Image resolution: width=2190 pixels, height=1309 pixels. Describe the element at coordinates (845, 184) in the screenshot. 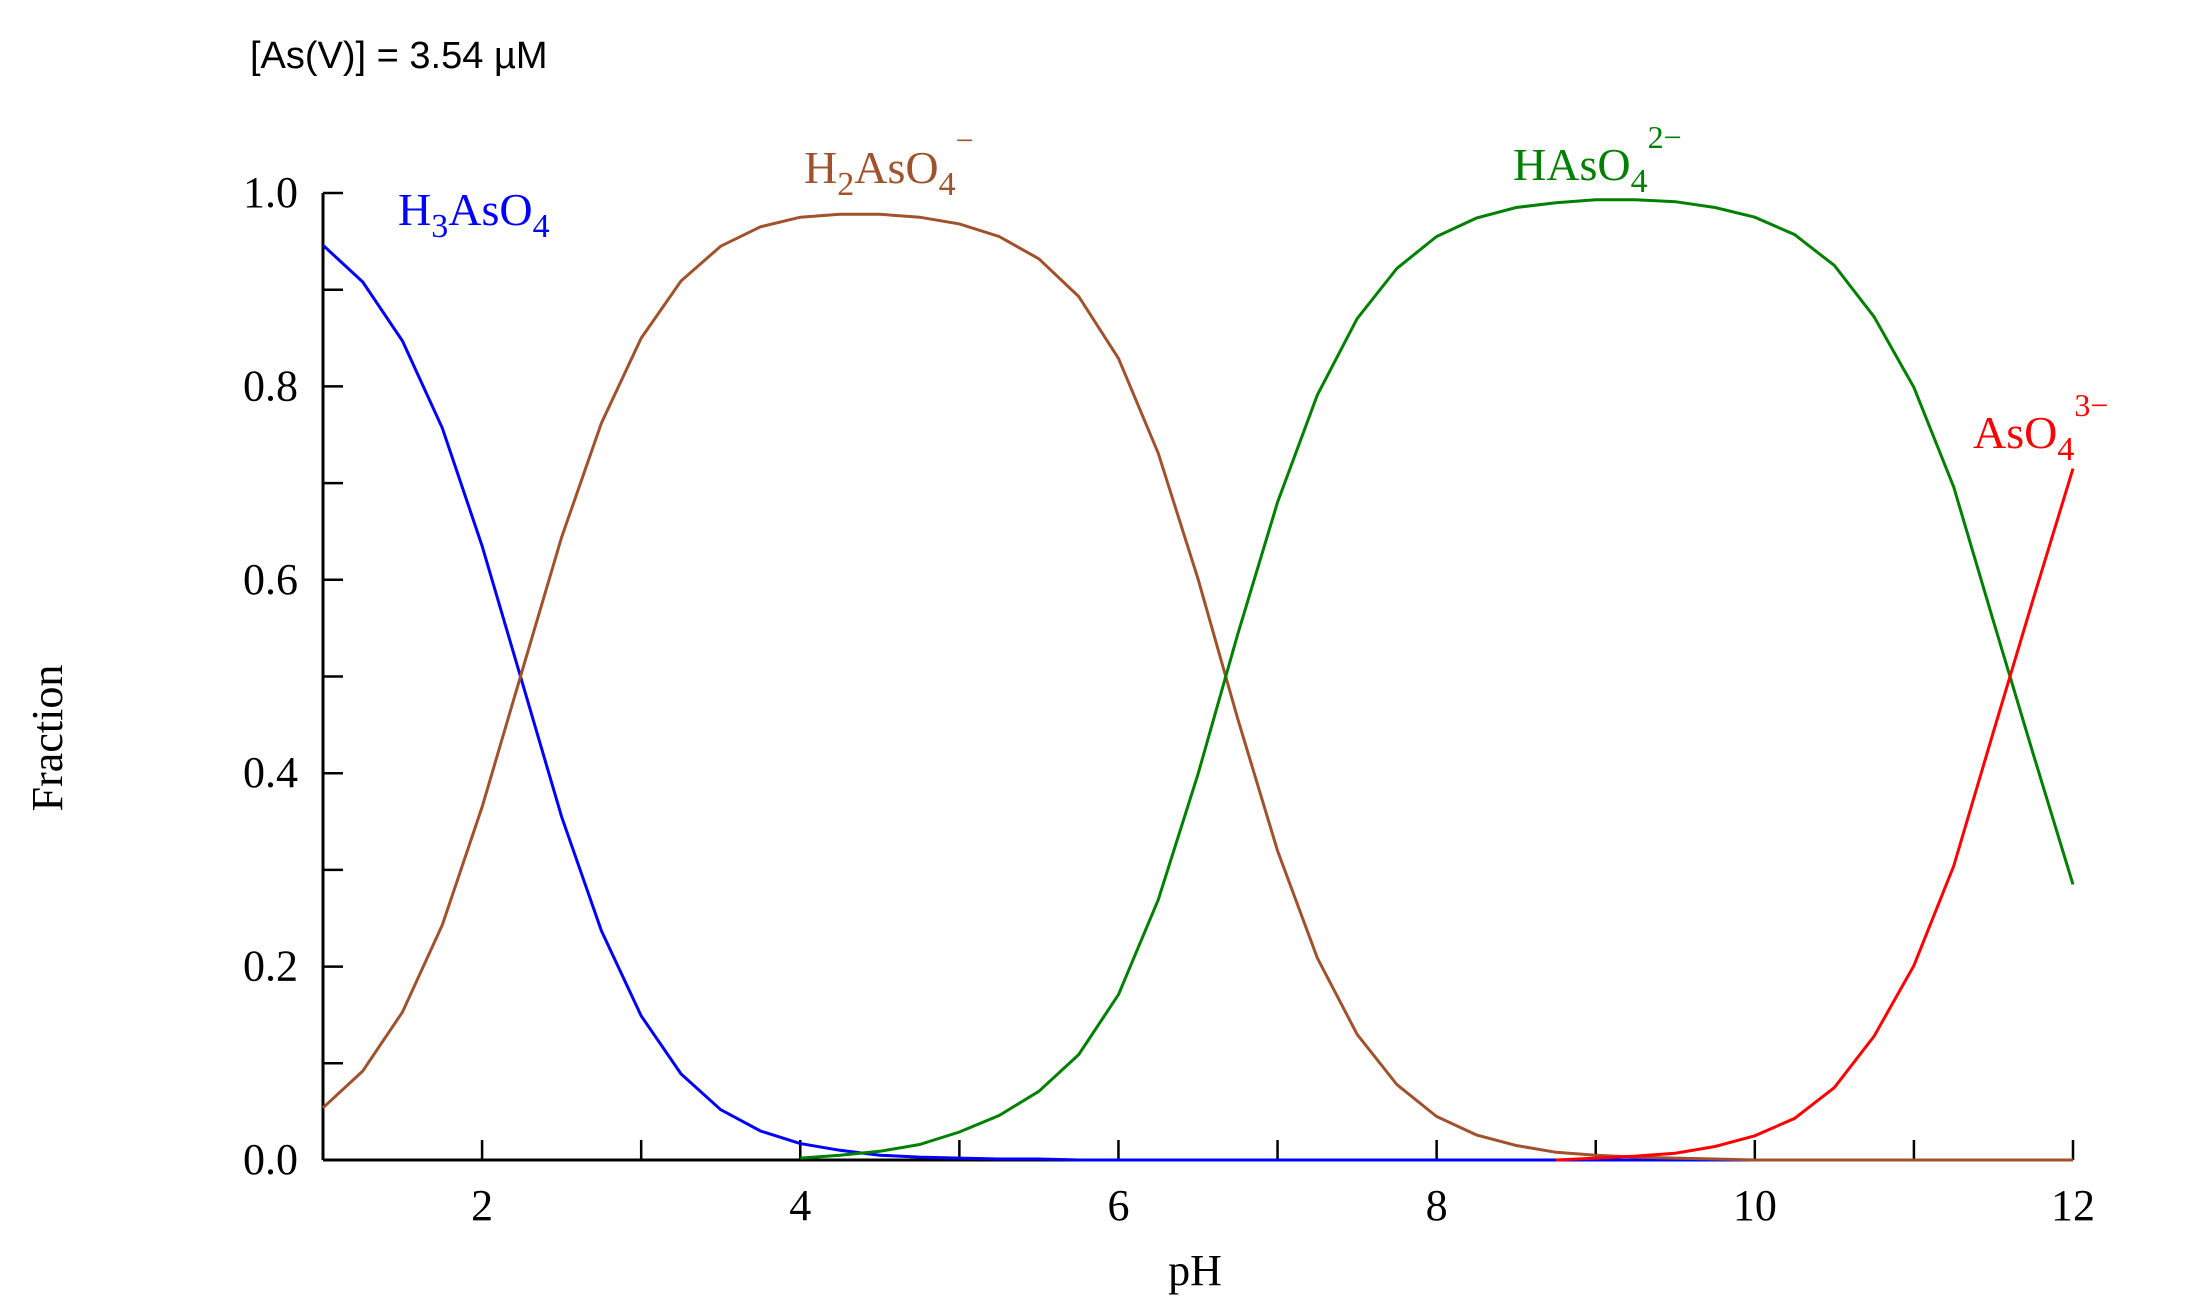

I see `series-label-part: 2` at that location.